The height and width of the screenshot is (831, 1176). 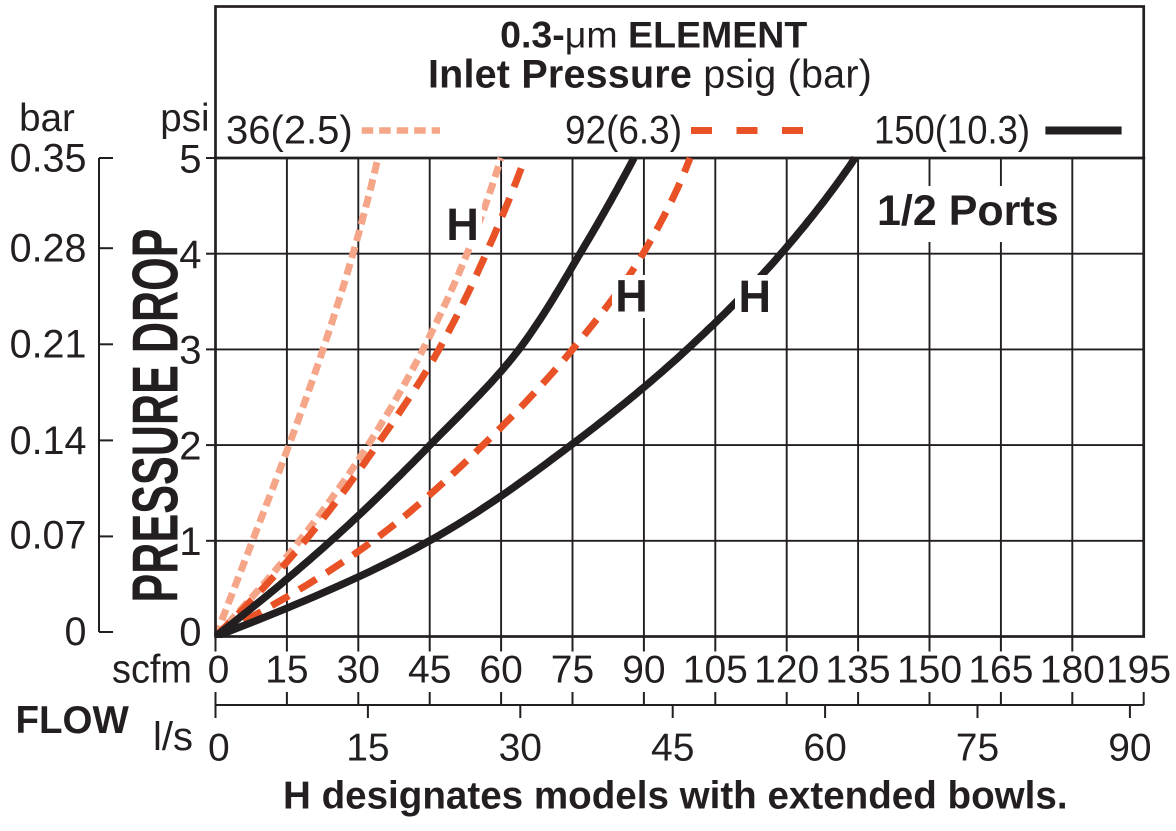 What do you see at coordinates (48, 249) in the screenshot?
I see `svg-text: 0.28` at bounding box center [48, 249].